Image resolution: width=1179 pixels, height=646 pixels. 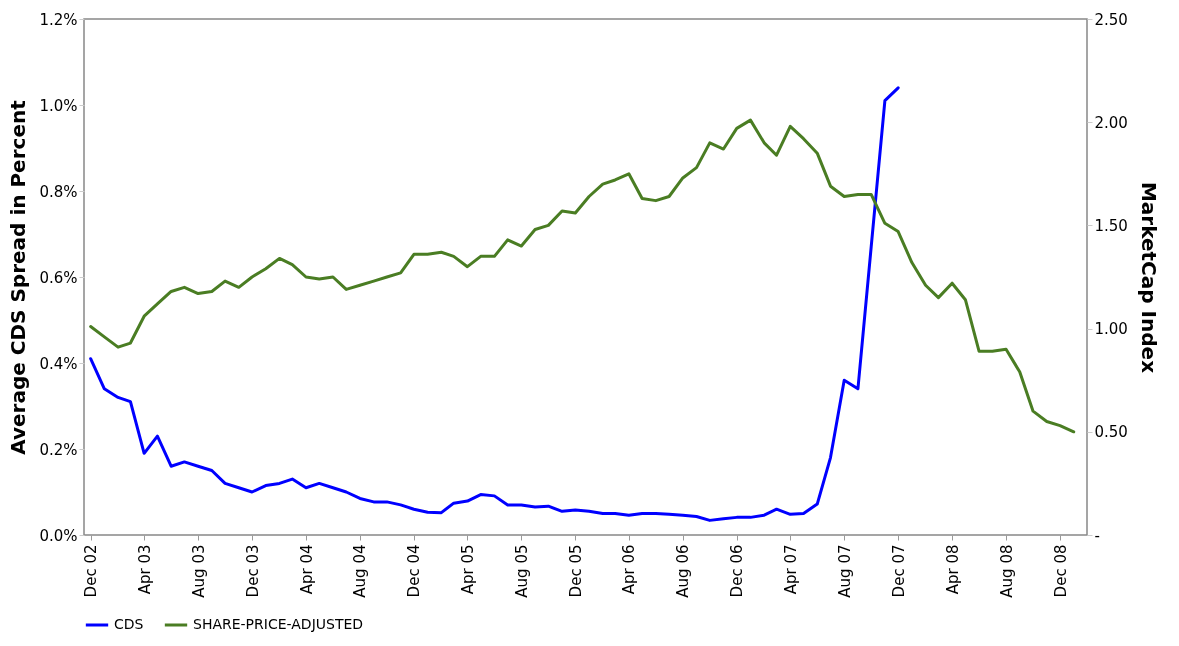 I want to click on x-tick-label: Apr 03, so click(x=144, y=569).